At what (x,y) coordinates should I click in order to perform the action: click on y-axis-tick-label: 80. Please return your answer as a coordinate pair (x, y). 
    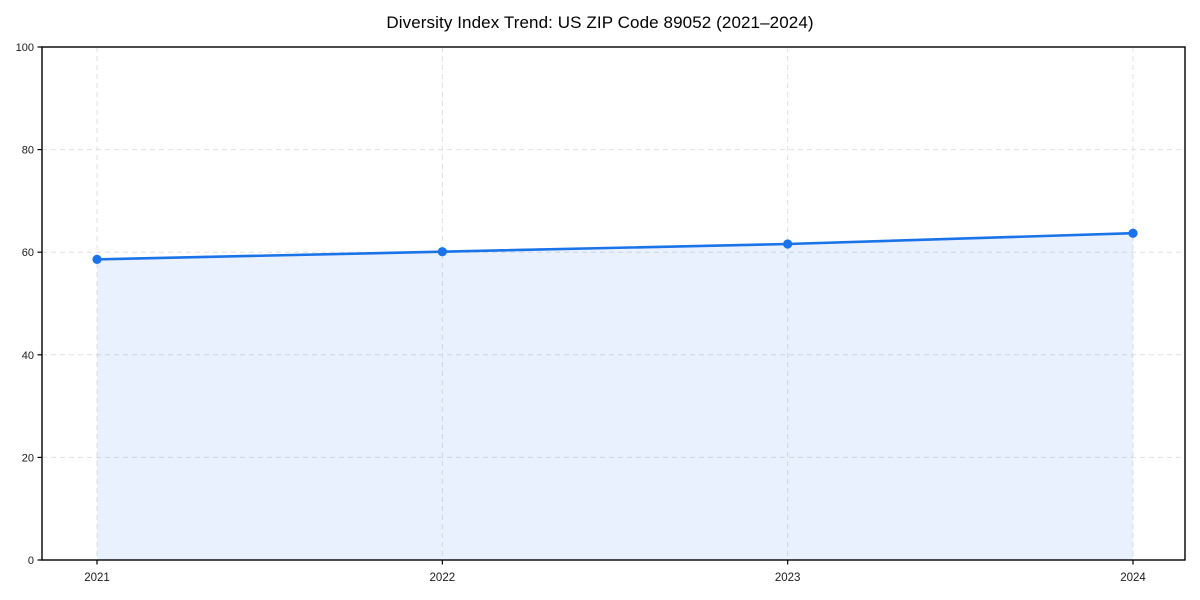
    Looking at the image, I should click on (28, 151).